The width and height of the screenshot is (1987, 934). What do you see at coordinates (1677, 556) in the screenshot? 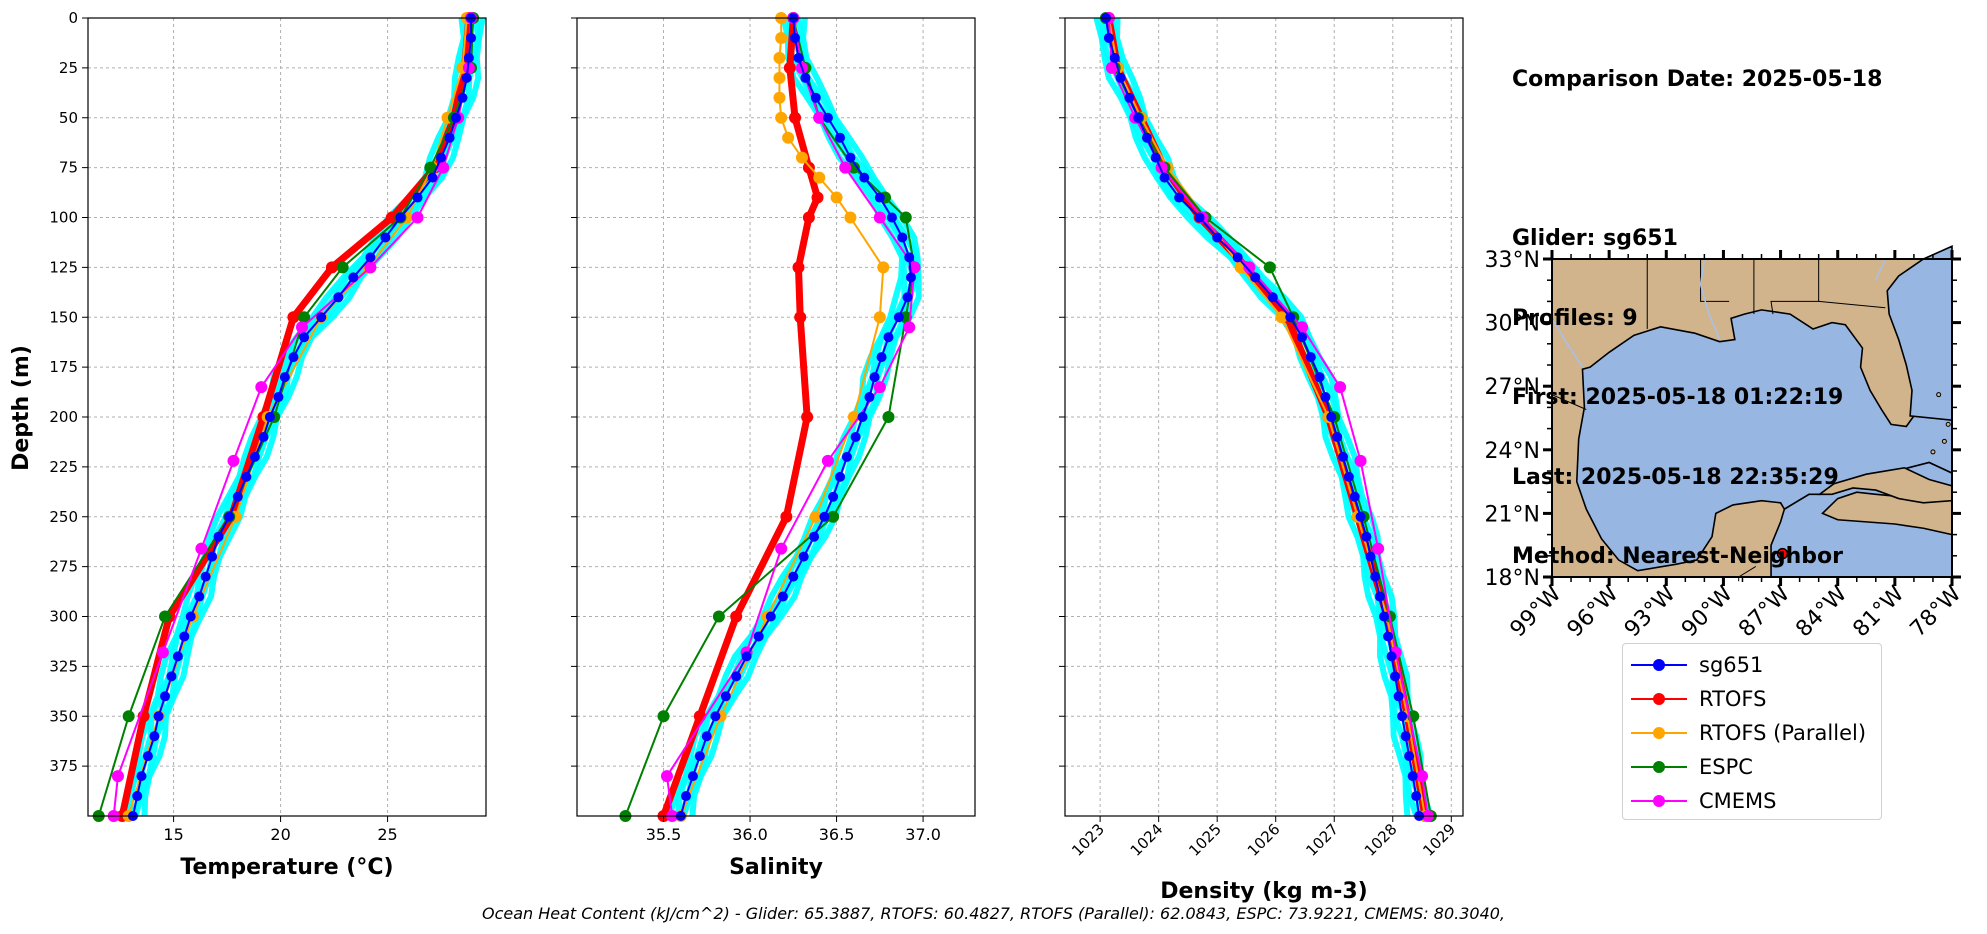
I see `method: Method: Nearest-Neighbor` at bounding box center [1677, 556].